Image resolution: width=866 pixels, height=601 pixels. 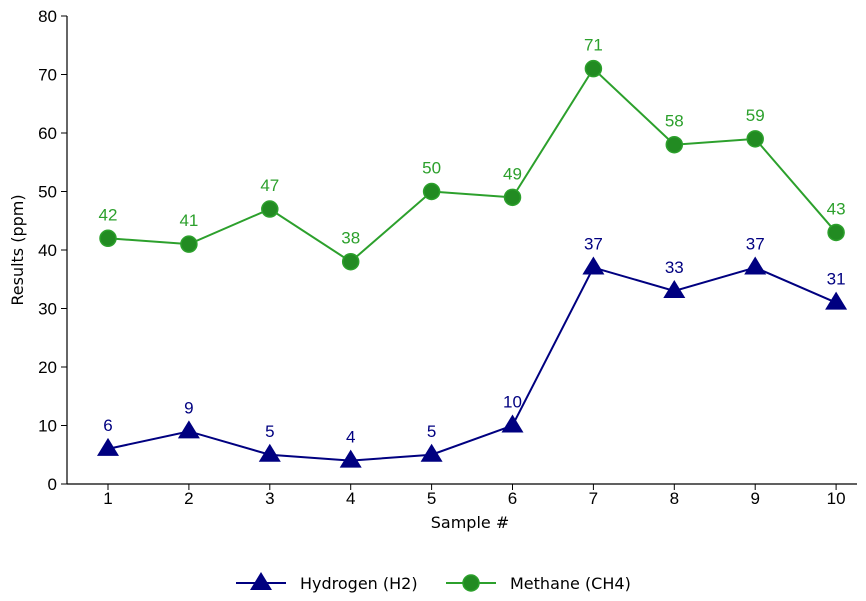 I want to click on data-label: 10, so click(x=512, y=402).